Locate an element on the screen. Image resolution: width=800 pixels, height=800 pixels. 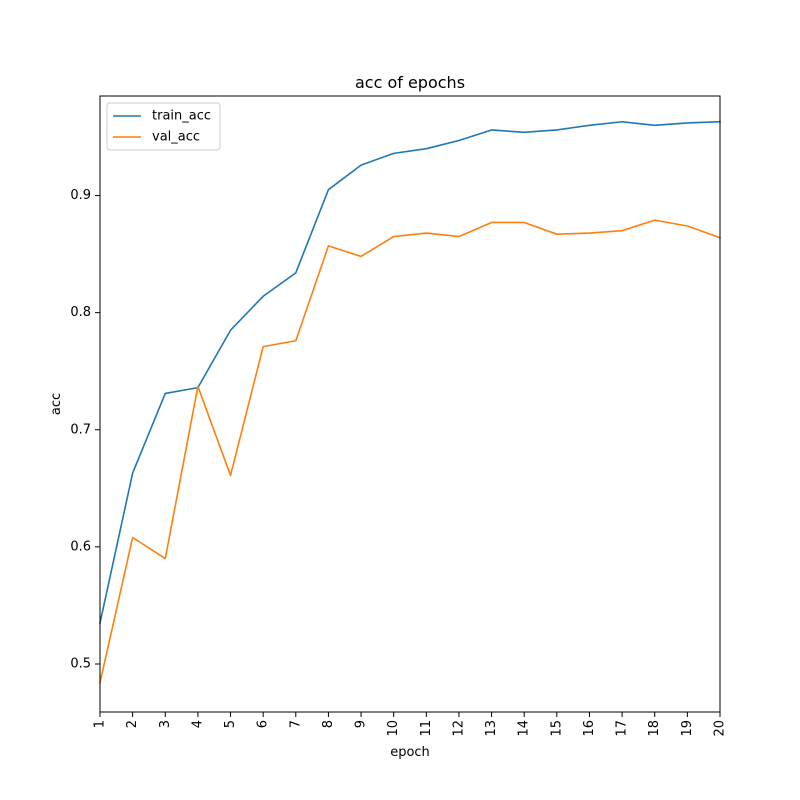
x-tick-label: 19 is located at coordinates (687, 728).